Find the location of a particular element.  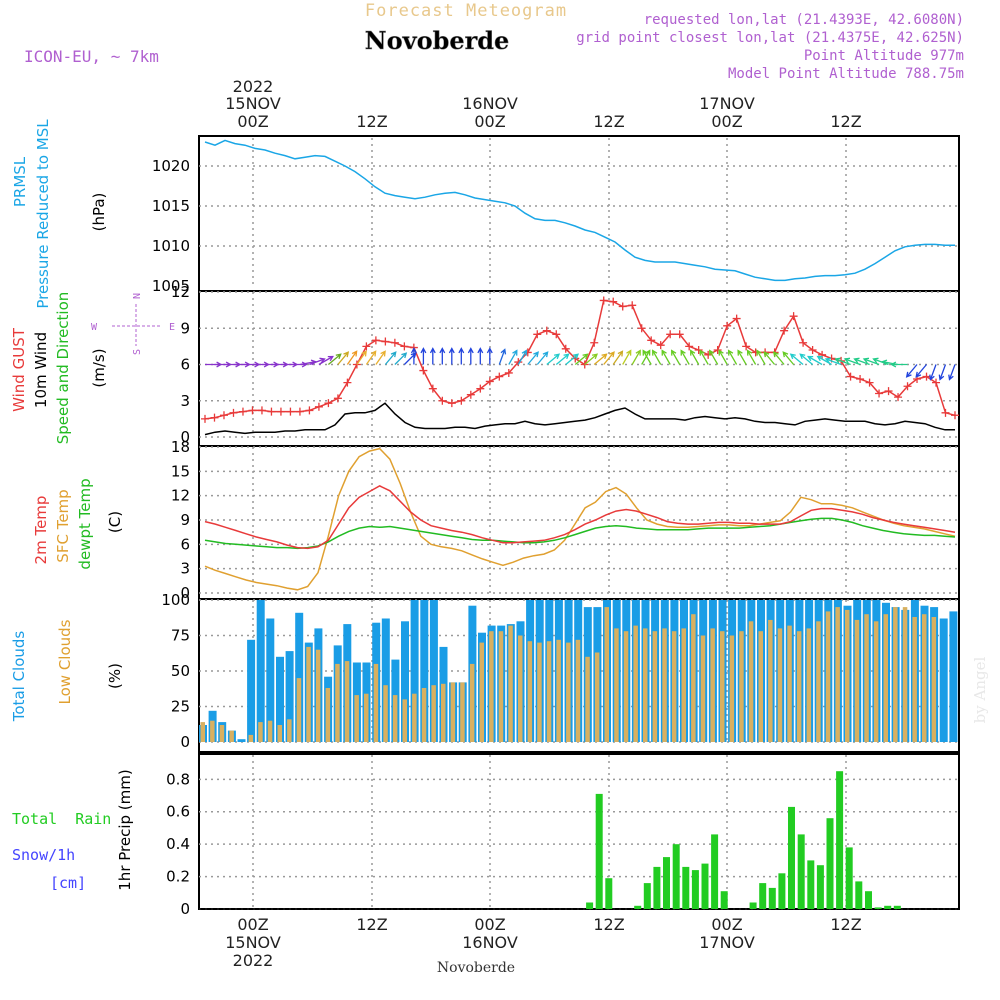

y-tick-label: 1020 is located at coordinates (171, 166).